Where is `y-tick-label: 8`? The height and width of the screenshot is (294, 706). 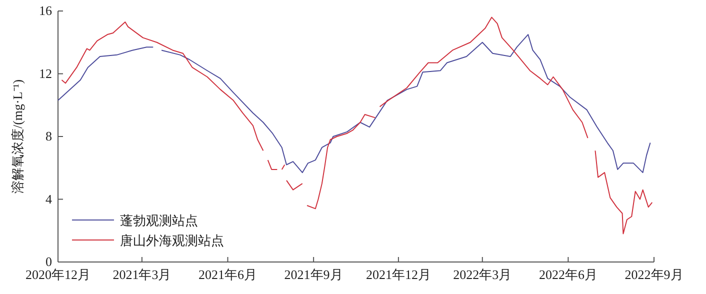 y-tick-label: 8 is located at coordinates (49, 136).